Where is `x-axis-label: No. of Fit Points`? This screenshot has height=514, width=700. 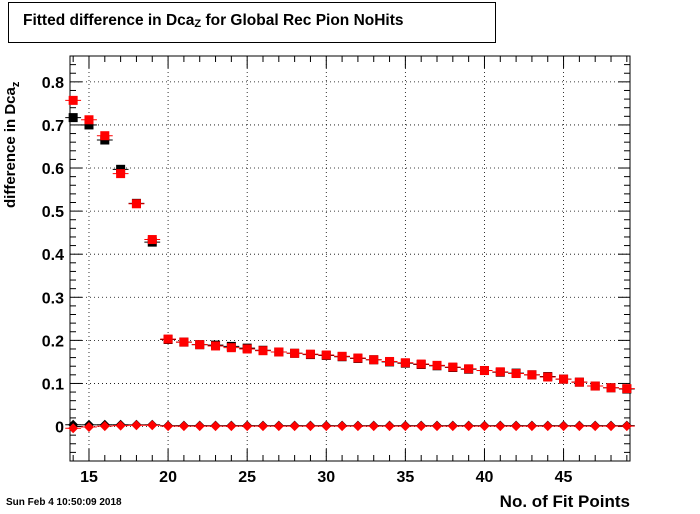 x-axis-label: No. of Fit Points is located at coordinates (564, 501).